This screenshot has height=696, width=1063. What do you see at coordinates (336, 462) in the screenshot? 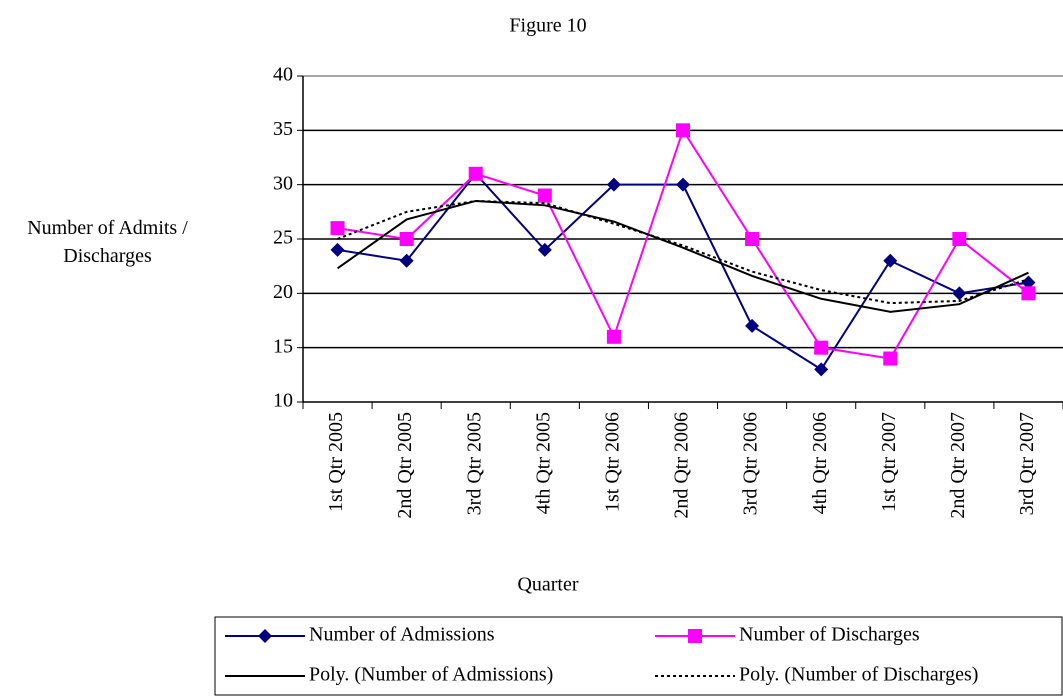
I see `x-tick-label: 1st Qtr 2005` at bounding box center [336, 462].